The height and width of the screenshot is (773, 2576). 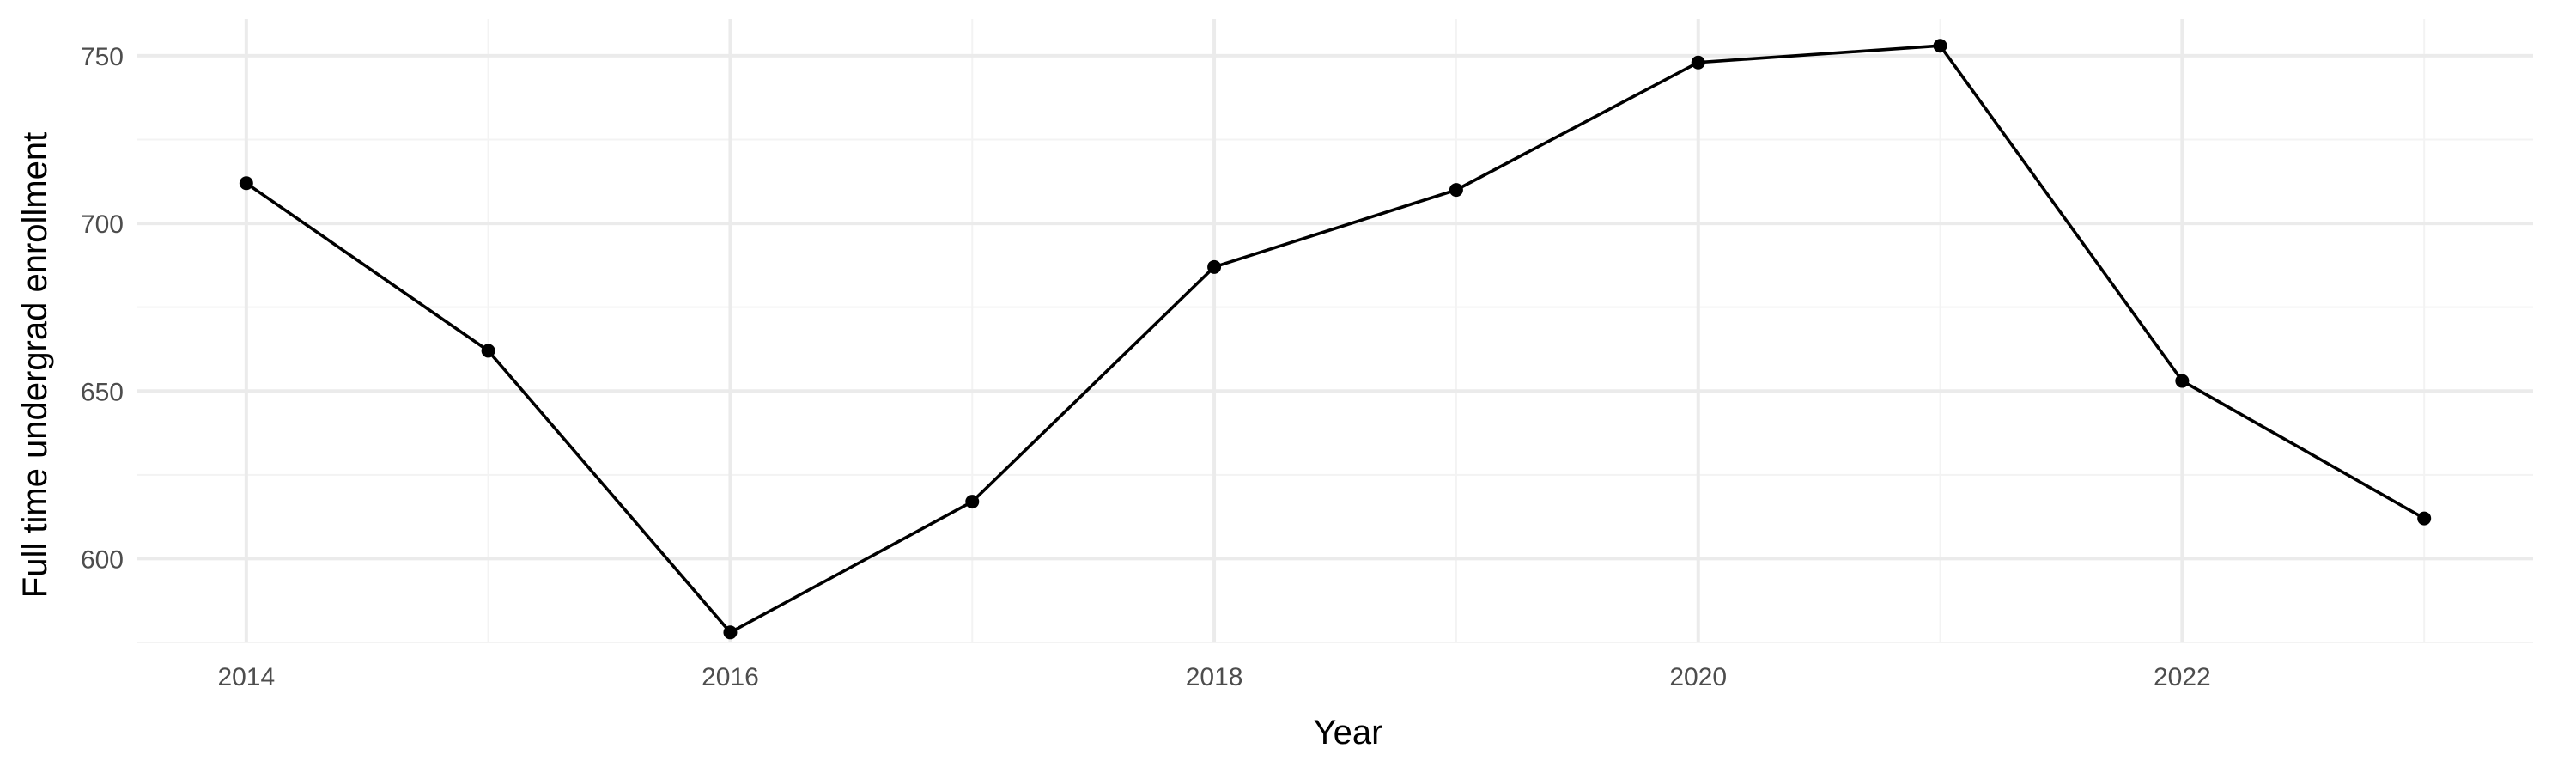 I want to click on y-axis-title: Full time undergrad enrollment, so click(x=35, y=365).